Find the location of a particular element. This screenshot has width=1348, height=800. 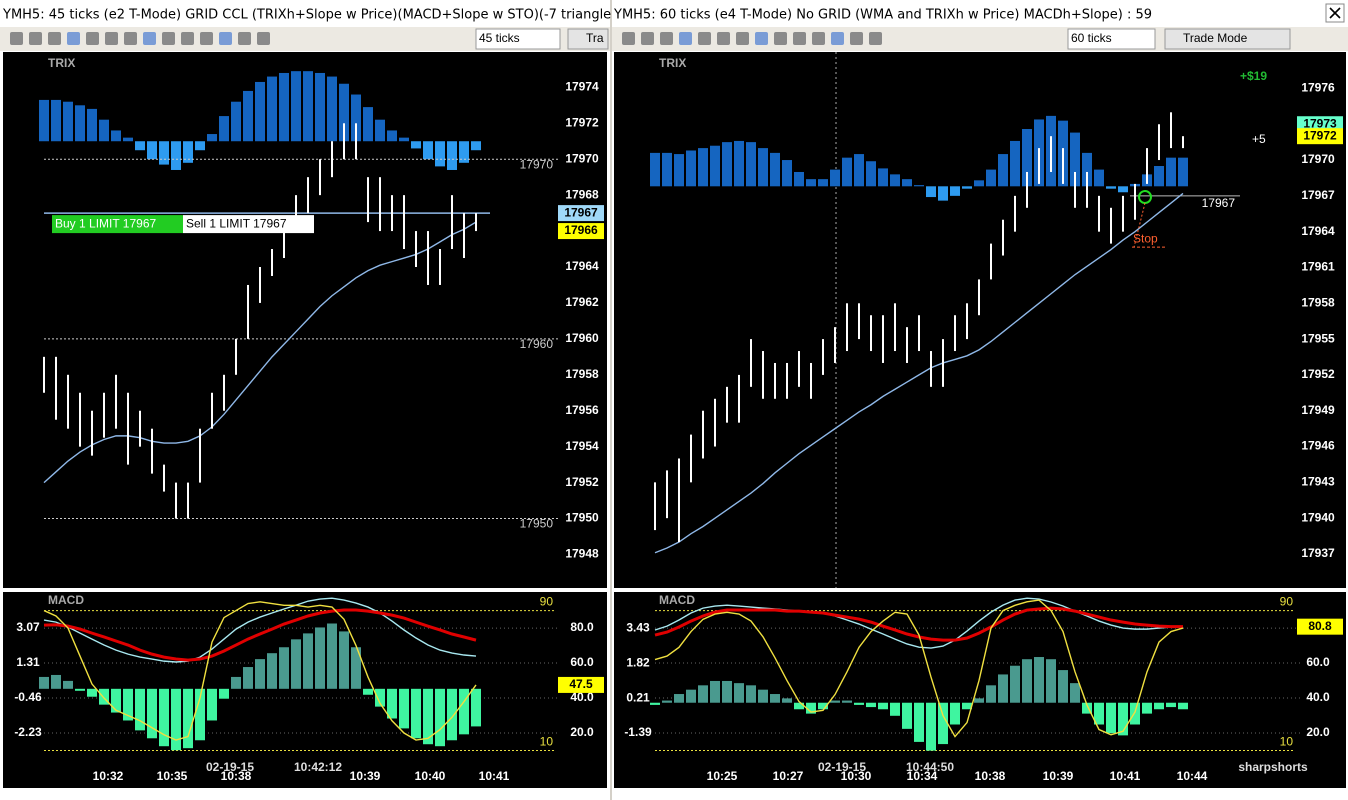

y-tick-label: 17950 is located at coordinates (582, 518).